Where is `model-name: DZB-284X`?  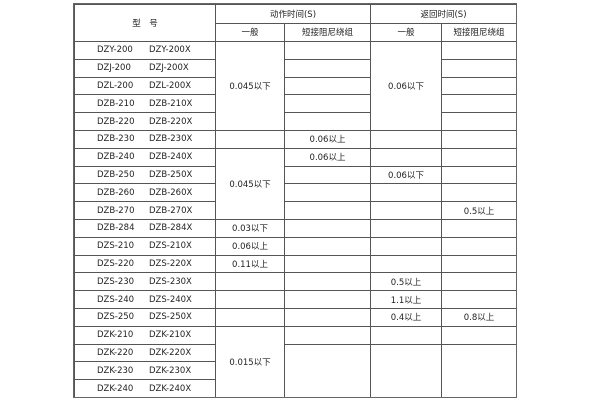 model-name: DZB-284X is located at coordinates (171, 228).